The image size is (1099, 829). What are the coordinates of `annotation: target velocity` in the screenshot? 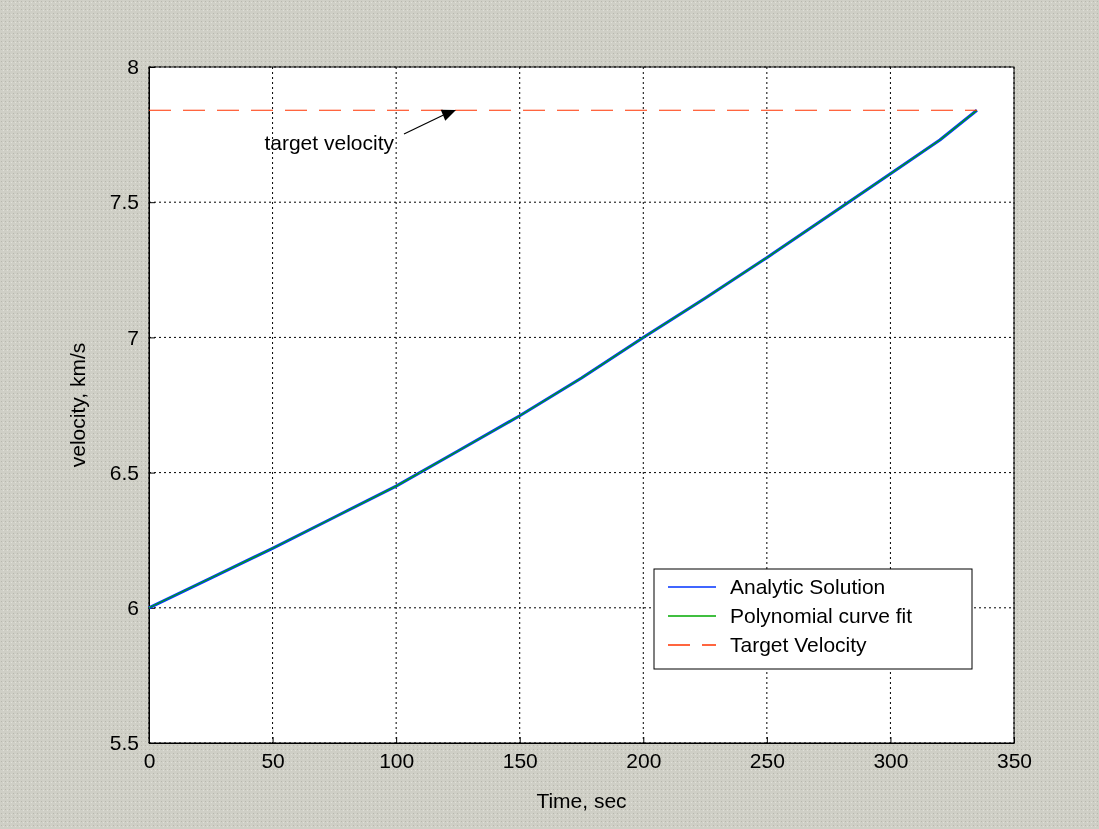 It's located at (329, 142).